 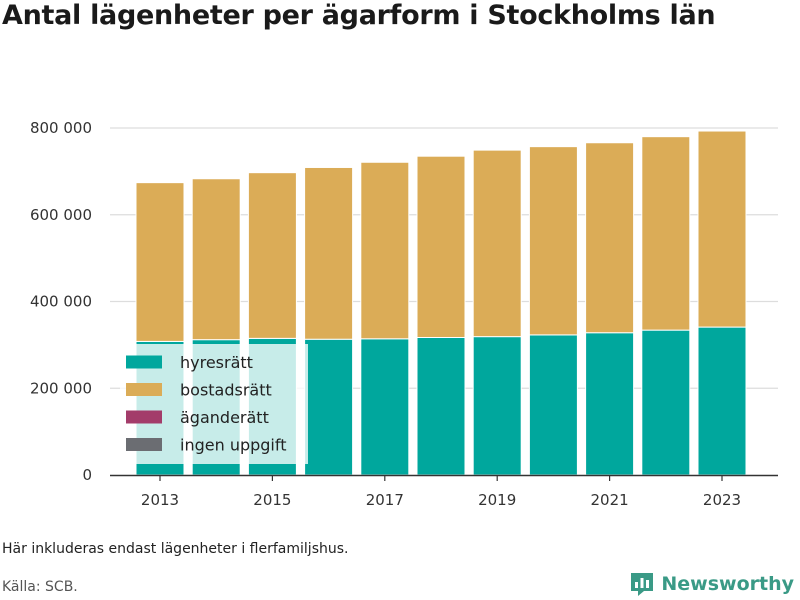 What do you see at coordinates (497, 500) in the screenshot?
I see `x-tick-label: 2019` at bounding box center [497, 500].